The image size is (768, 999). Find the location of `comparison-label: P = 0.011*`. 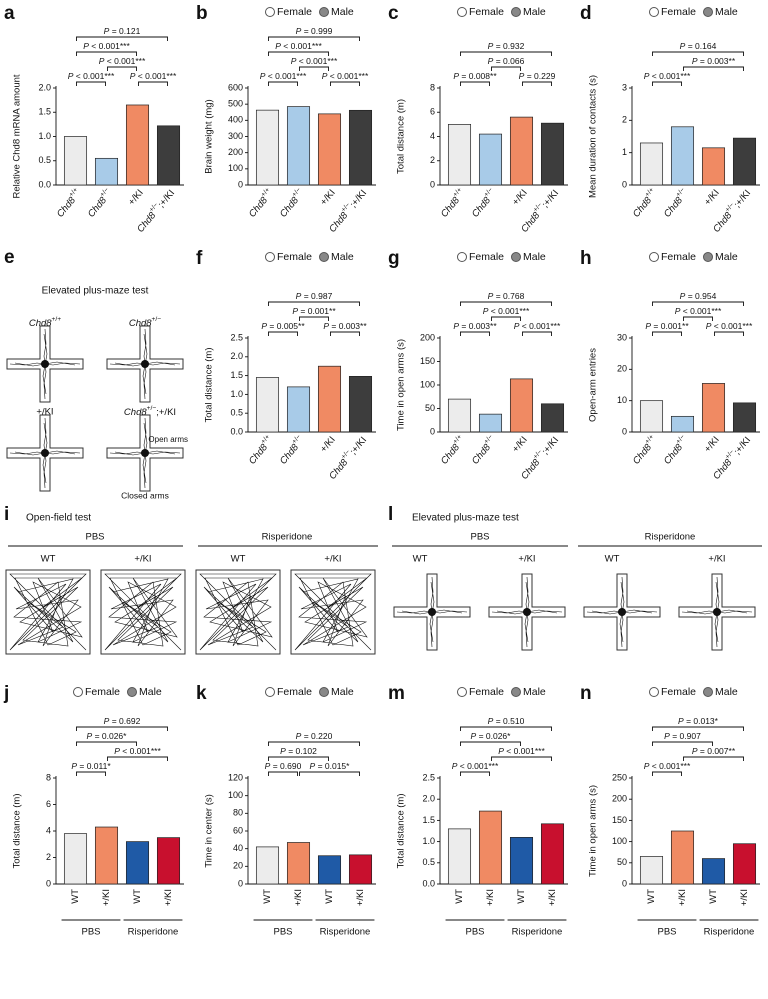

comparison-label: P = 0.011* is located at coordinates (91, 766).